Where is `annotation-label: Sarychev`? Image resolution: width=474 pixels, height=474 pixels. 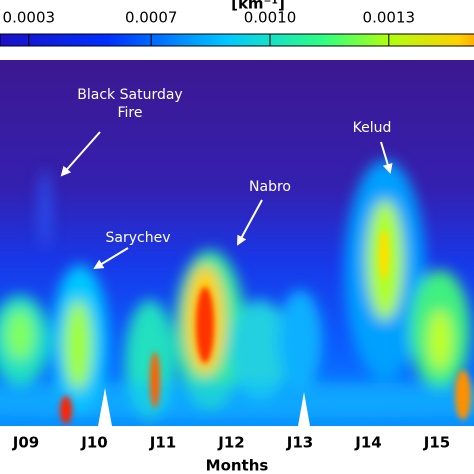
annotation-label: Sarychev is located at coordinates (138, 238).